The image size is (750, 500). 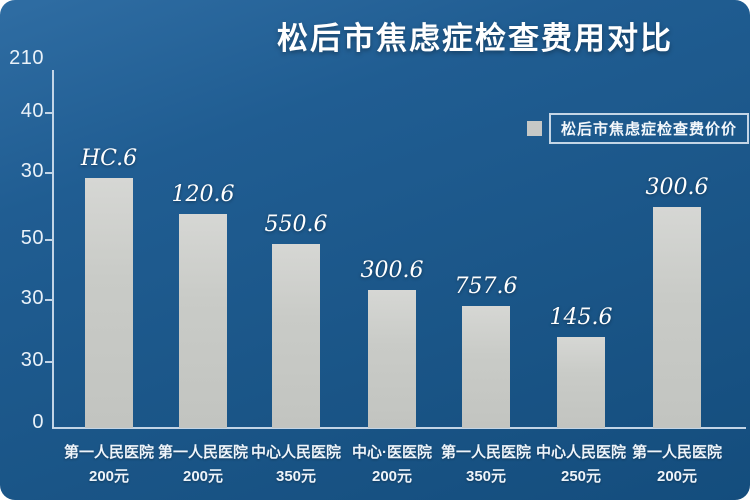 I want to click on x-axis-category-label: 中心人民医院 250元, so click(x=581, y=465).